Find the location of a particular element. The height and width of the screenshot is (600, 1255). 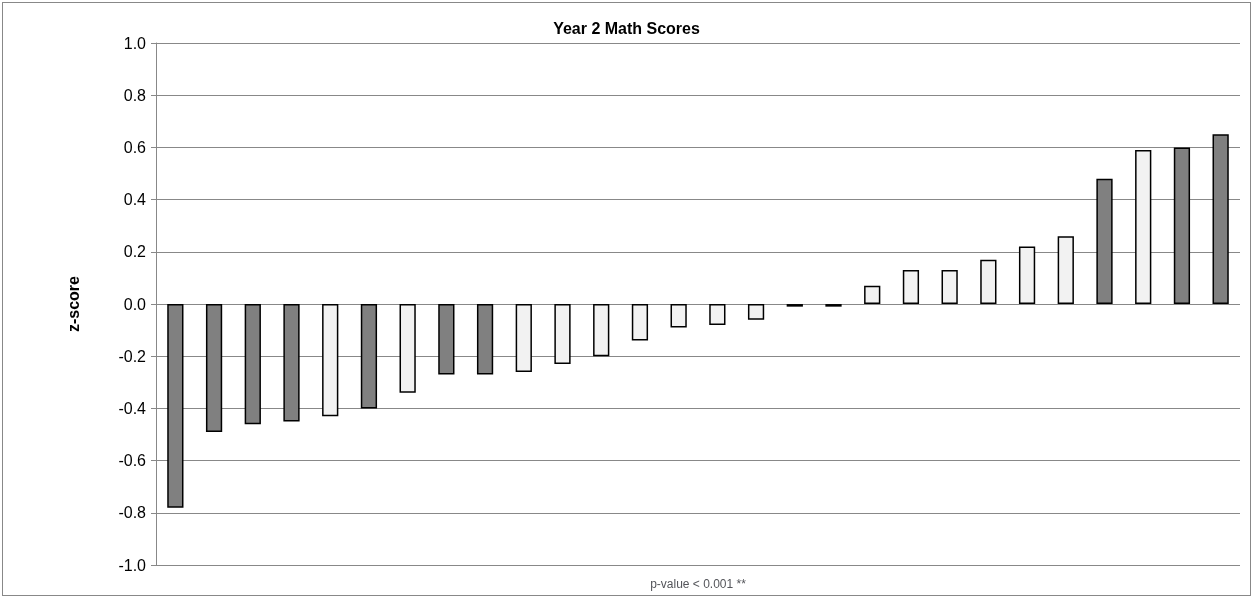

y-tick-label: 0.0 is located at coordinates (135, 304).